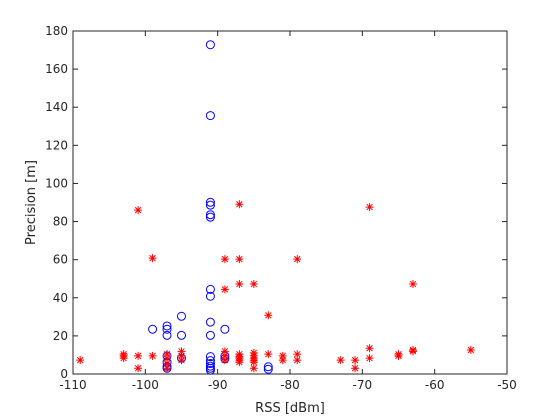 This screenshot has height=420, width=560. What do you see at coordinates (218, 385) in the screenshot?
I see `x-tick-label: -90` at bounding box center [218, 385].